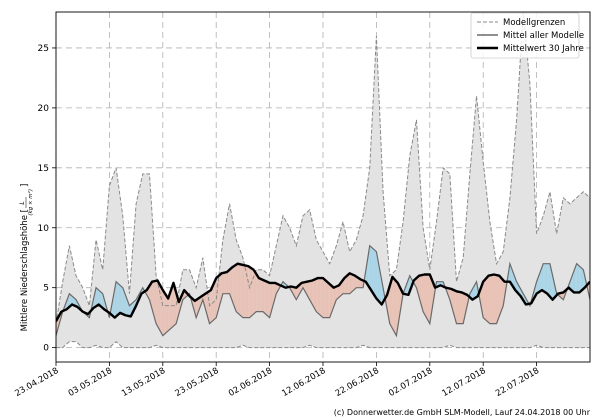 The width and height of the screenshot is (600, 420). I want to click on x-tick-label: 02.07.2018, so click(410, 382).